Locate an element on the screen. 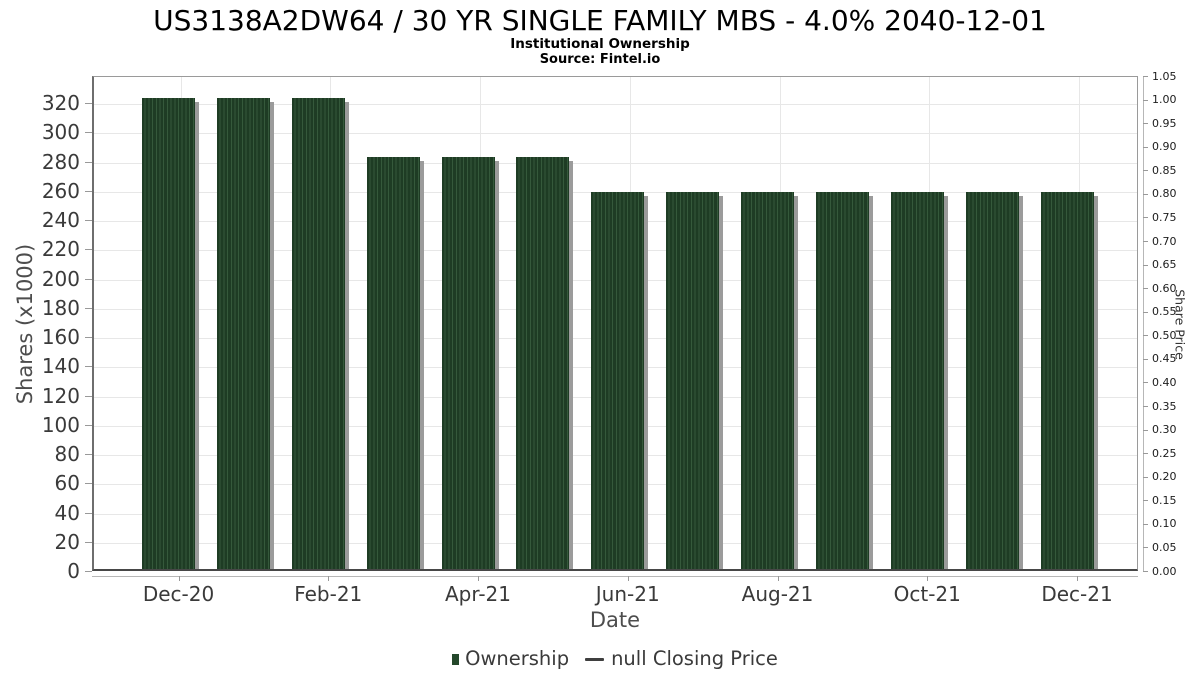 The width and height of the screenshot is (1200, 675). y-tick-label-left: 320 is located at coordinates (60, 103).